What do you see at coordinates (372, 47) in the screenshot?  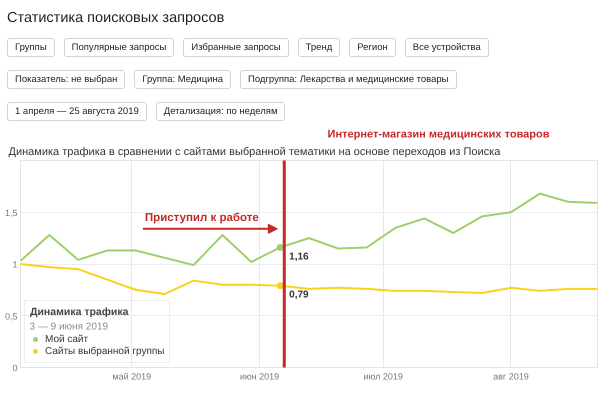 I see `button: Регион` at bounding box center [372, 47].